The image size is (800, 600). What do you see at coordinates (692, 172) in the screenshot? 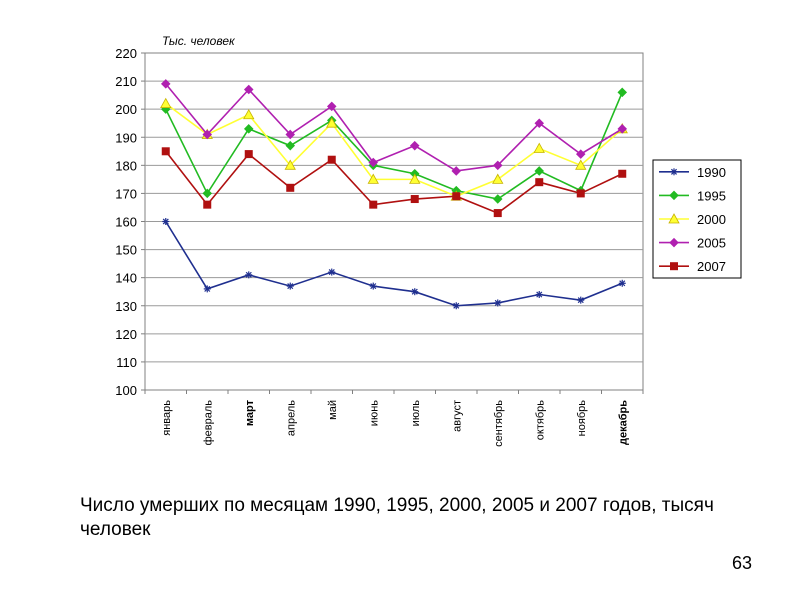
I see `legend-item: 1990` at bounding box center [692, 172].